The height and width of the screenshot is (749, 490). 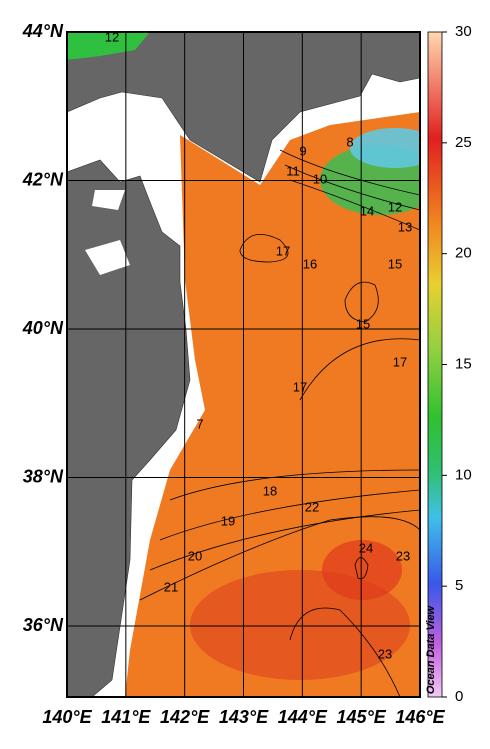 What do you see at coordinates (463, 142) in the screenshot?
I see `colorbar-label: 25` at bounding box center [463, 142].